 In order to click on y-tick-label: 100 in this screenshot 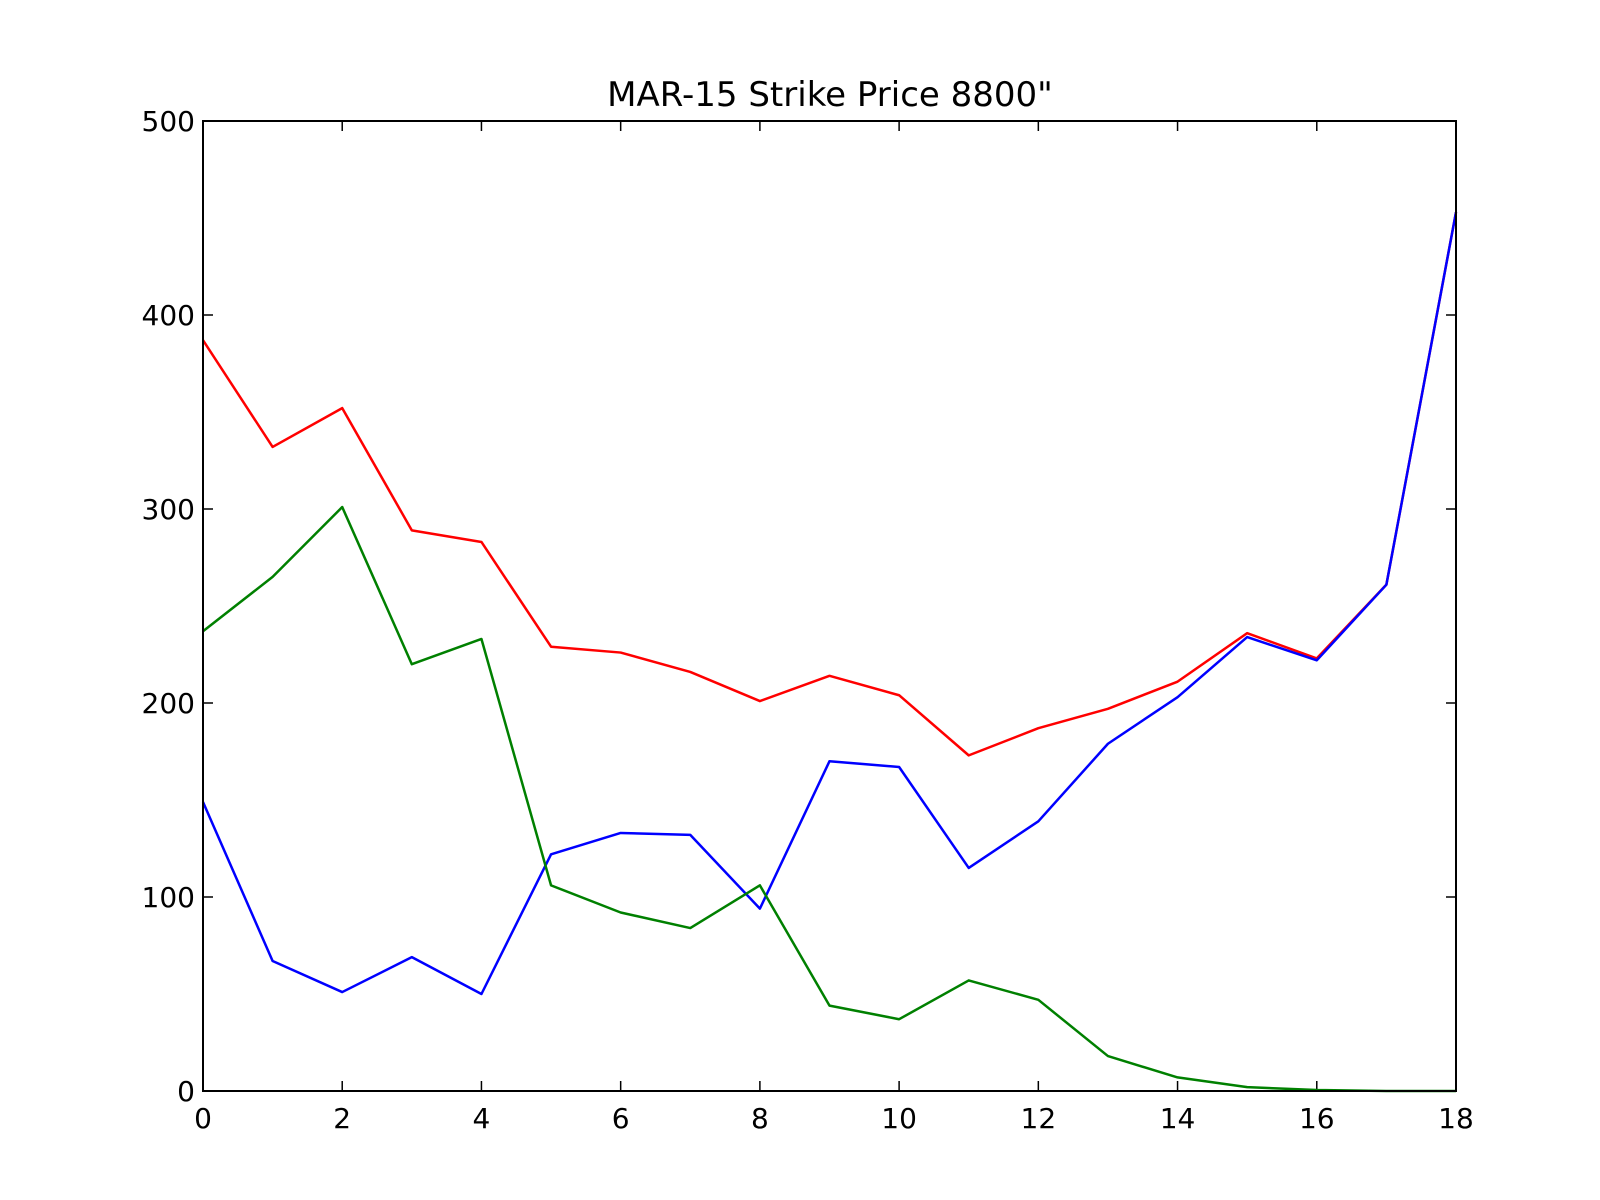, I will do `click(168, 897)`.